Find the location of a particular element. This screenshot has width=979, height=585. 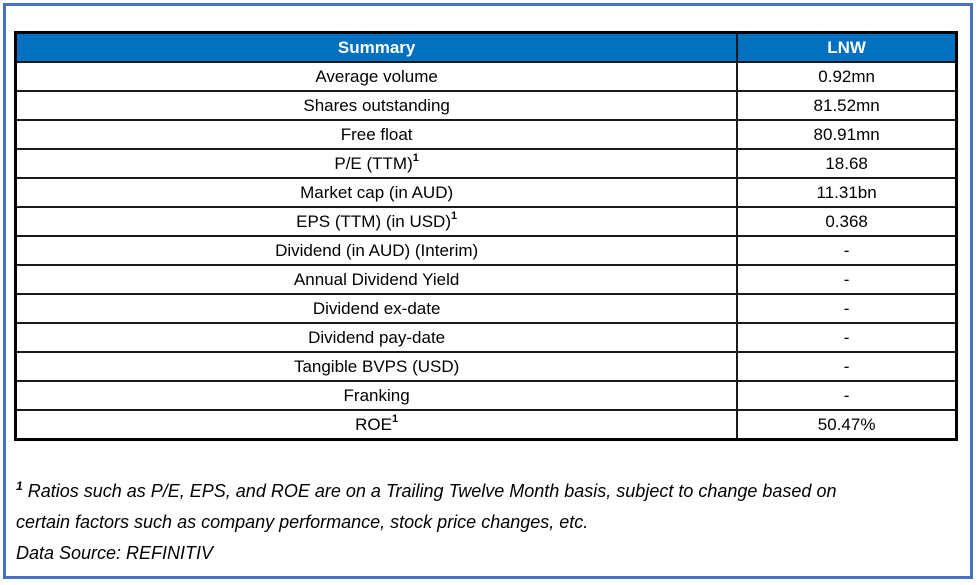

metric-label-cell: EPS (TTM) (in USD)1 is located at coordinates (376, 221).